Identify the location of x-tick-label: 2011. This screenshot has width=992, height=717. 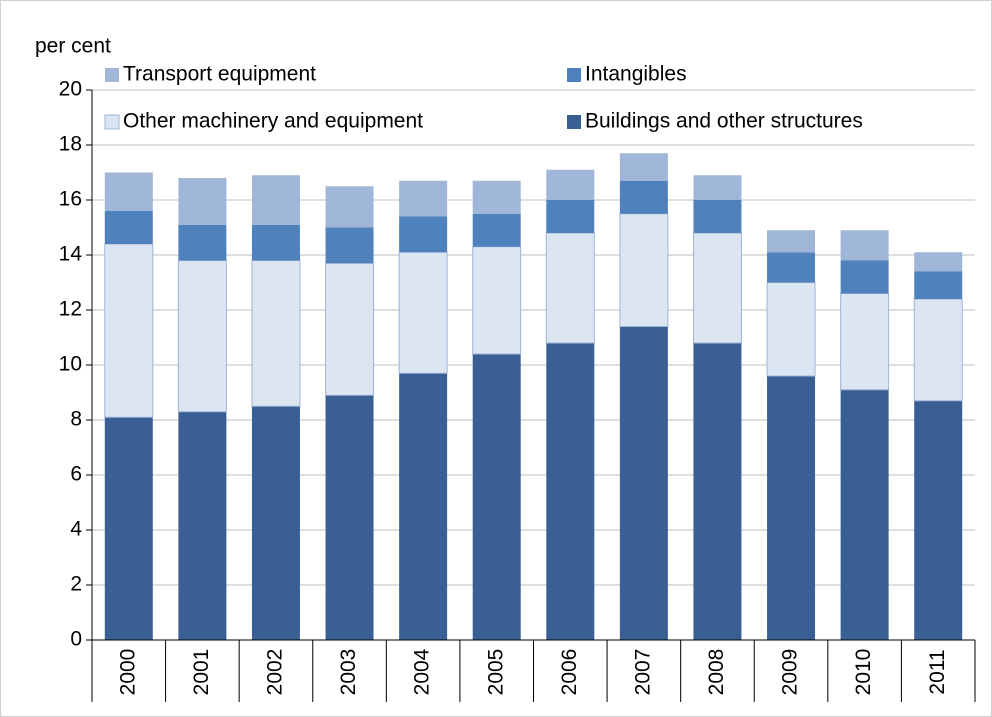
(937, 671).